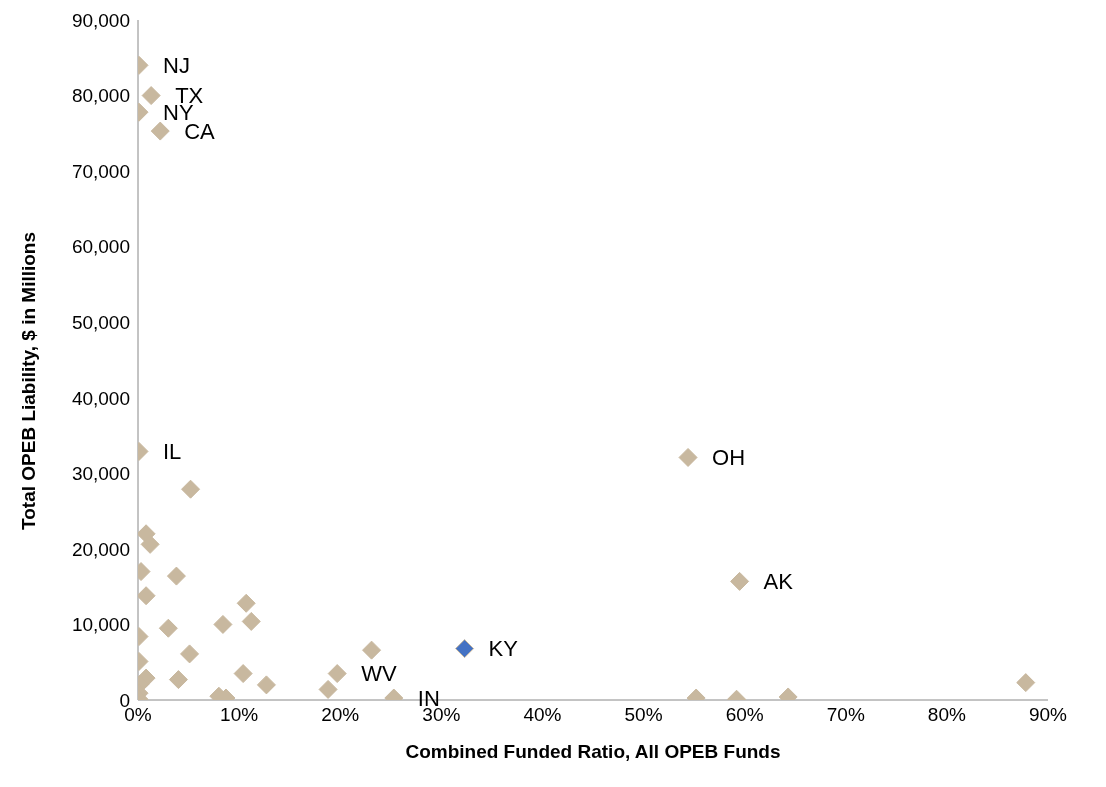 Image resolution: width=1106 pixels, height=787 pixels. I want to click on y-tick-label: 20,000, so click(100, 549).